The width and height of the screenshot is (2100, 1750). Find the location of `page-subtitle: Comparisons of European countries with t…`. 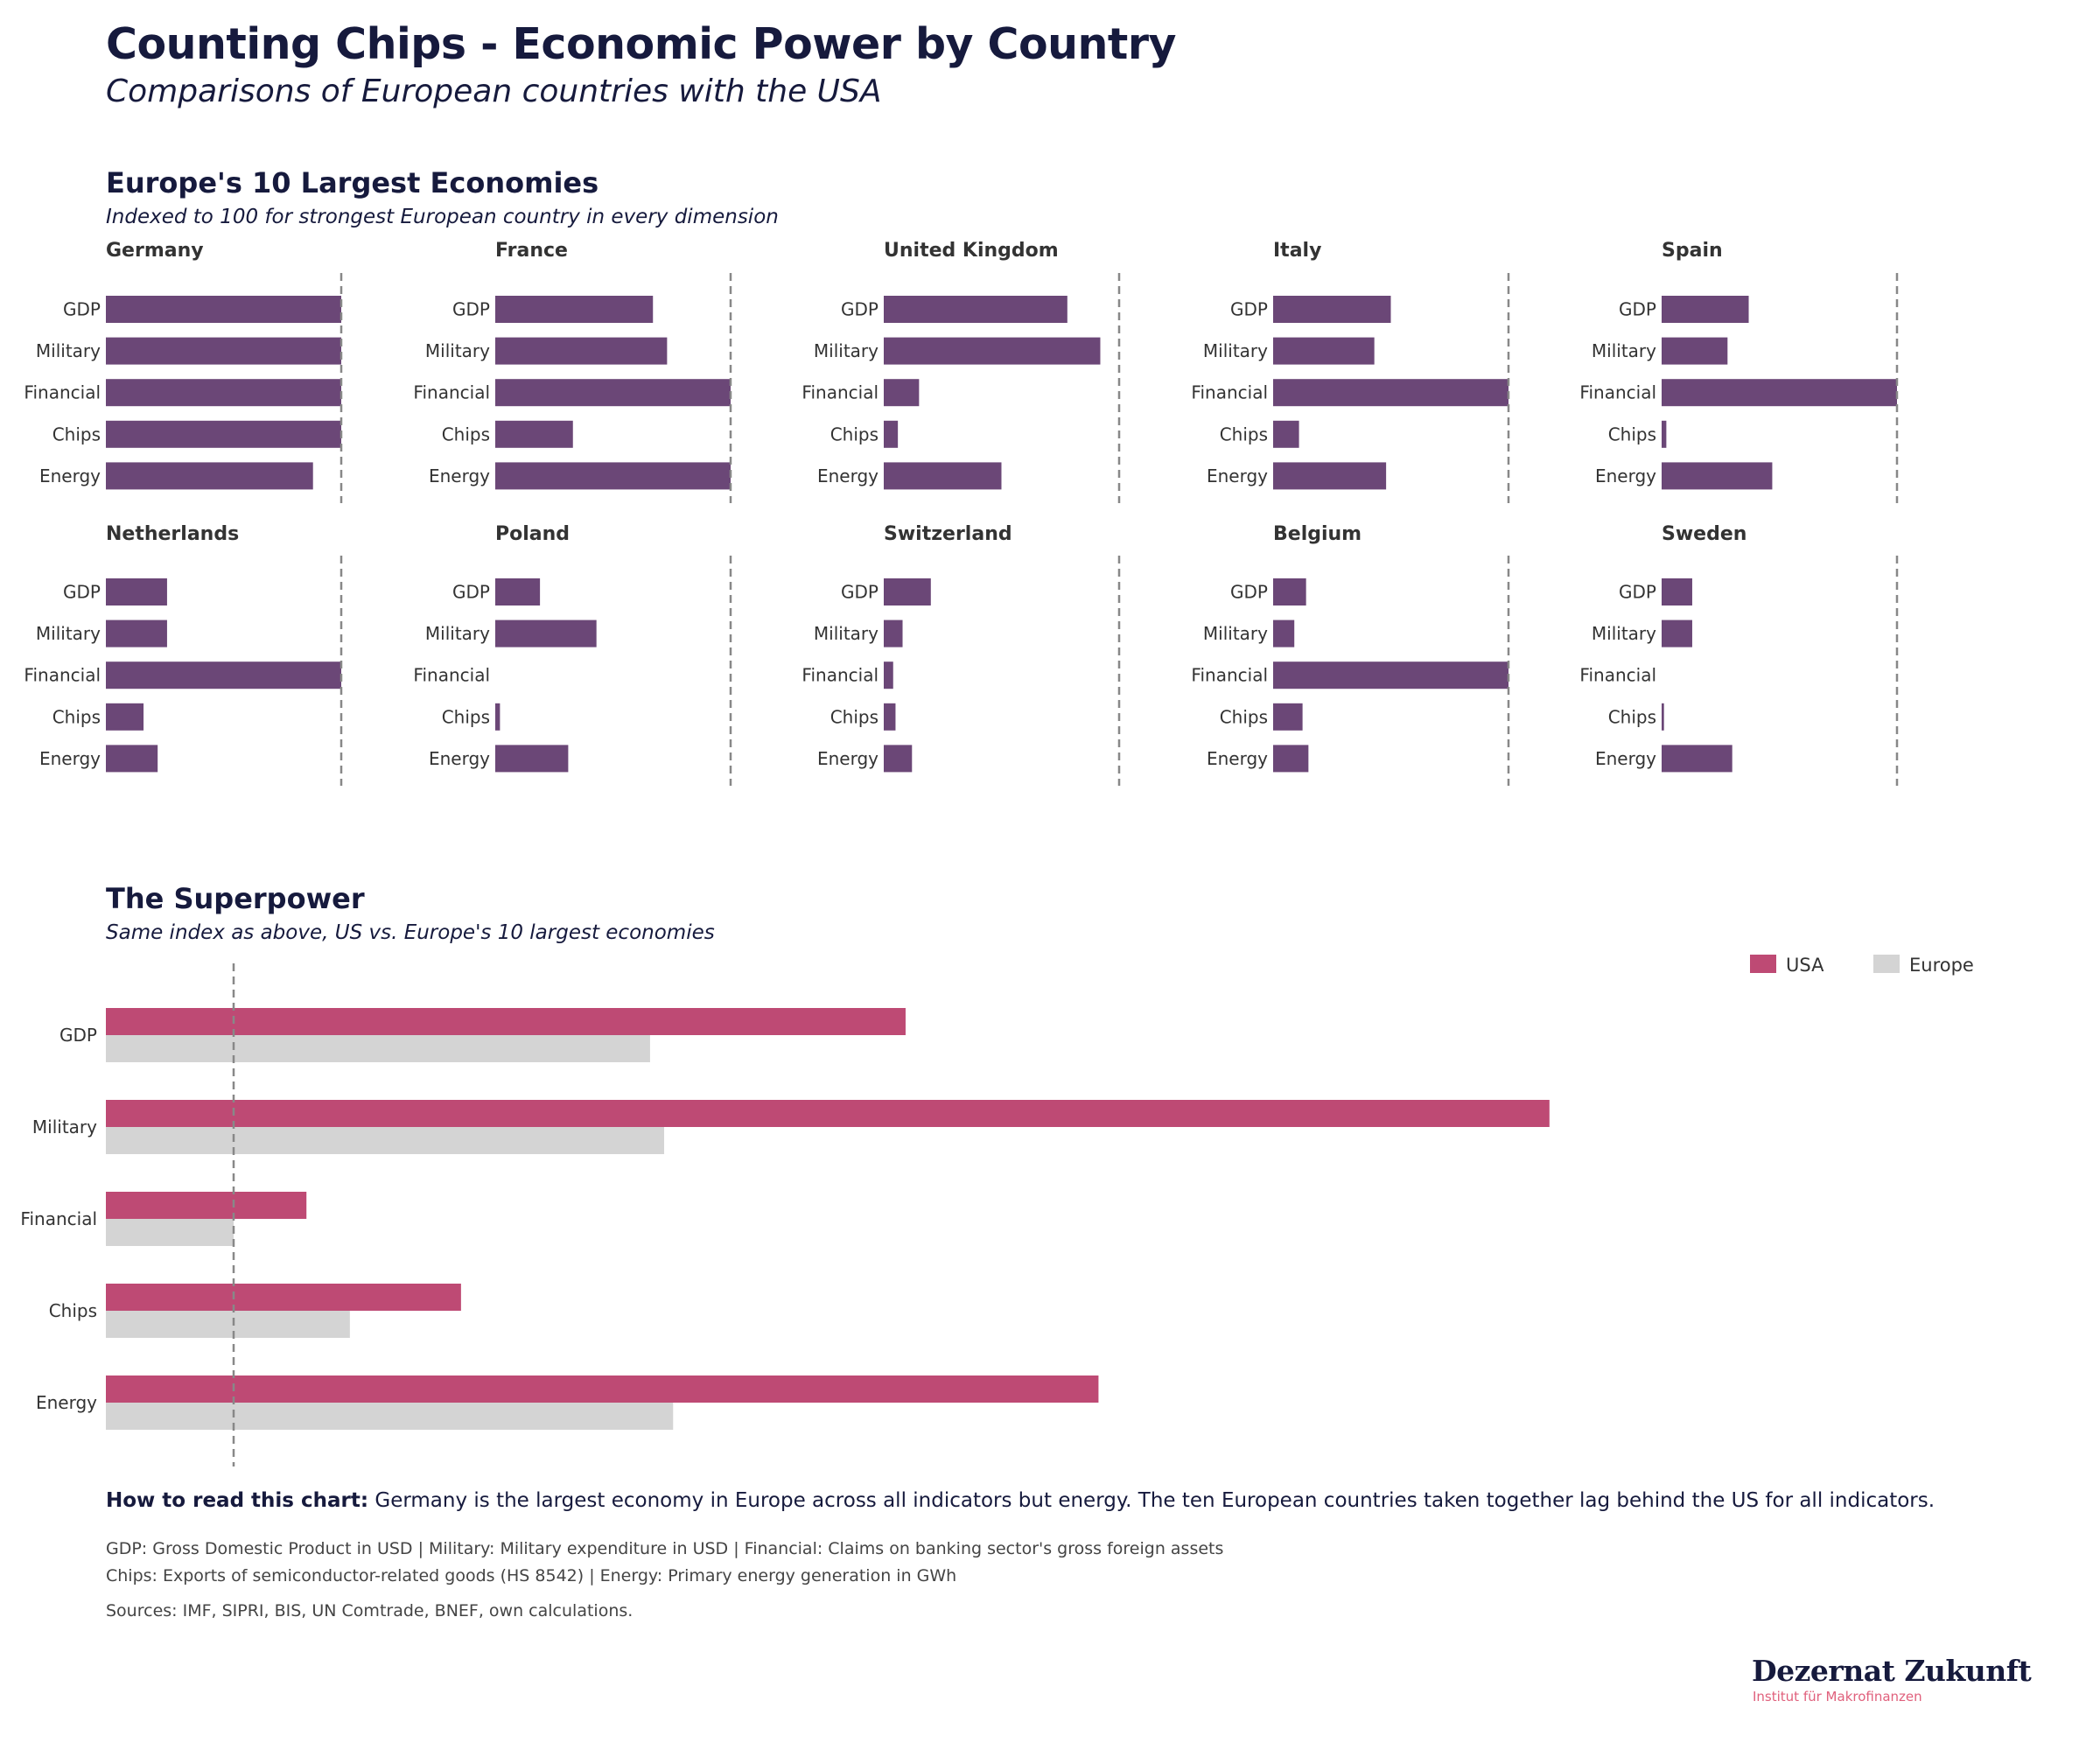

page-subtitle: Comparisons of European countries with t… is located at coordinates (494, 91).